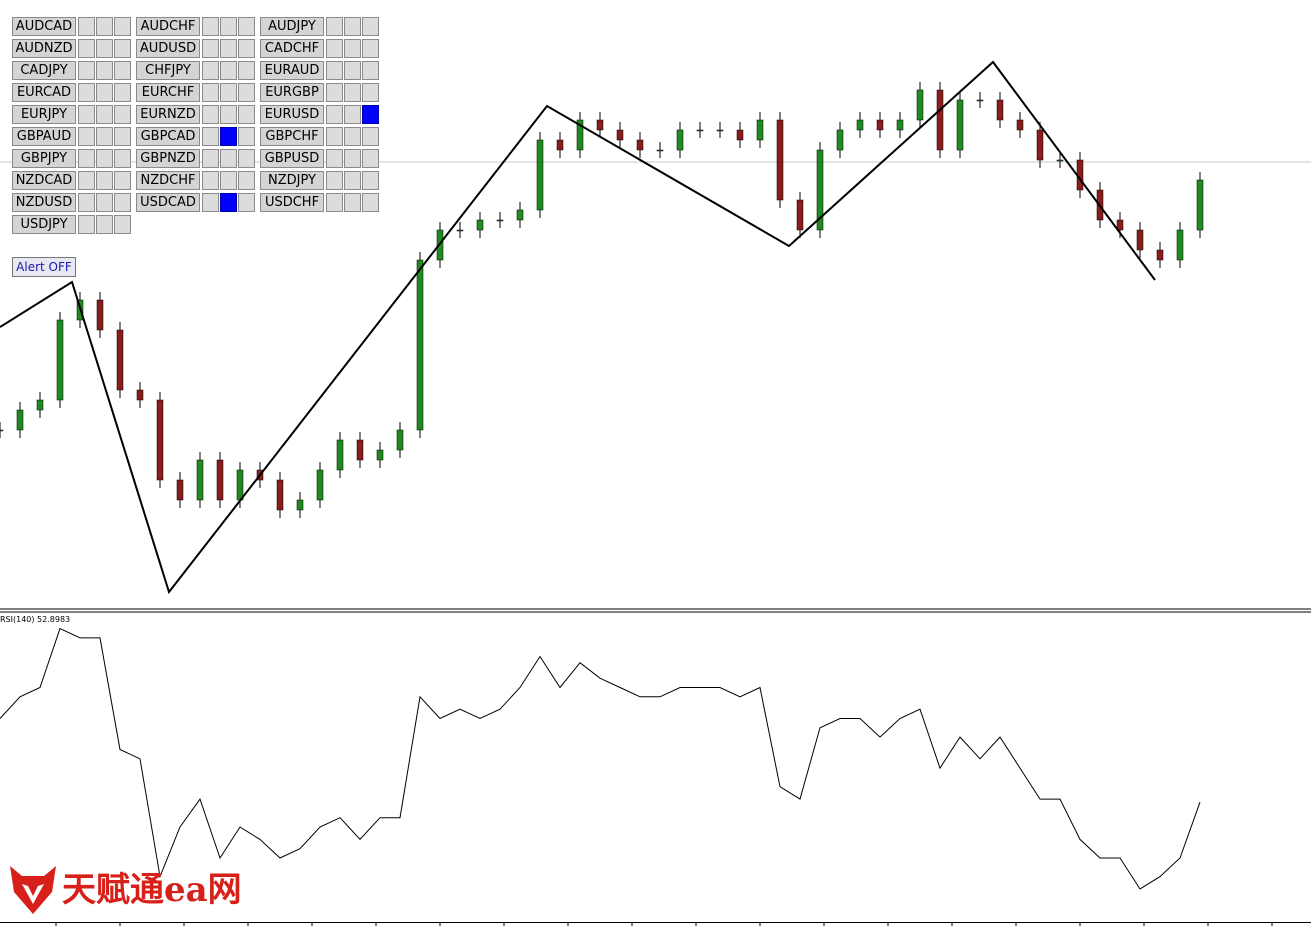 Image resolution: width=1311 pixels, height=926 pixels. I want to click on symbol-button: EURCAD, so click(44, 92).